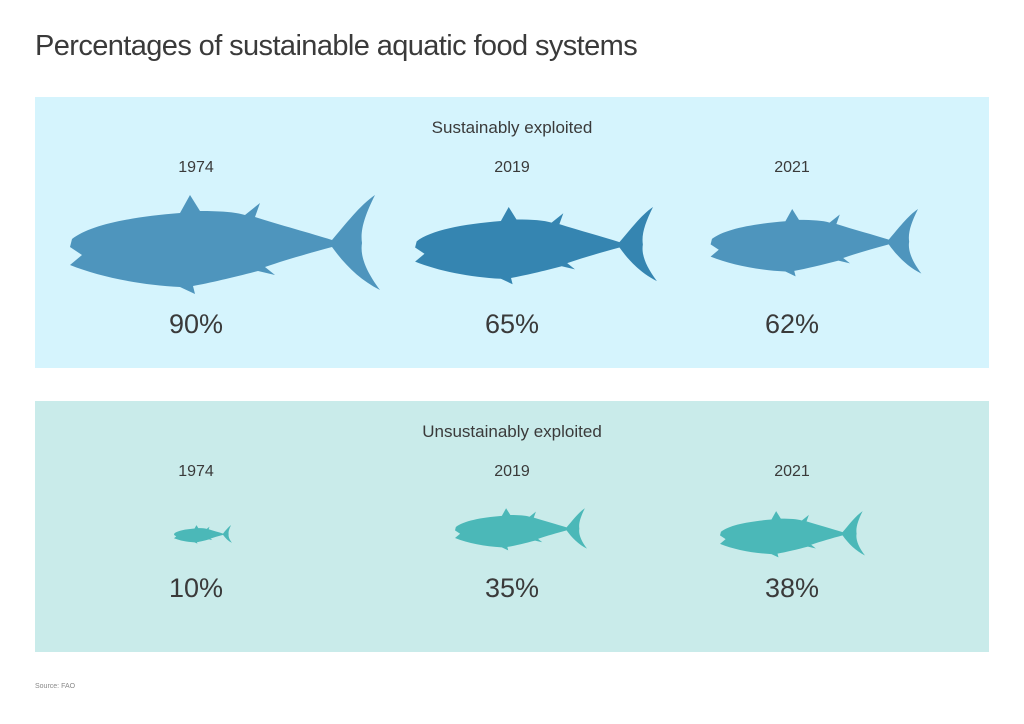 Image resolution: width=1024 pixels, height=724 pixels. I want to click on percent-value: 90%, so click(196, 324).